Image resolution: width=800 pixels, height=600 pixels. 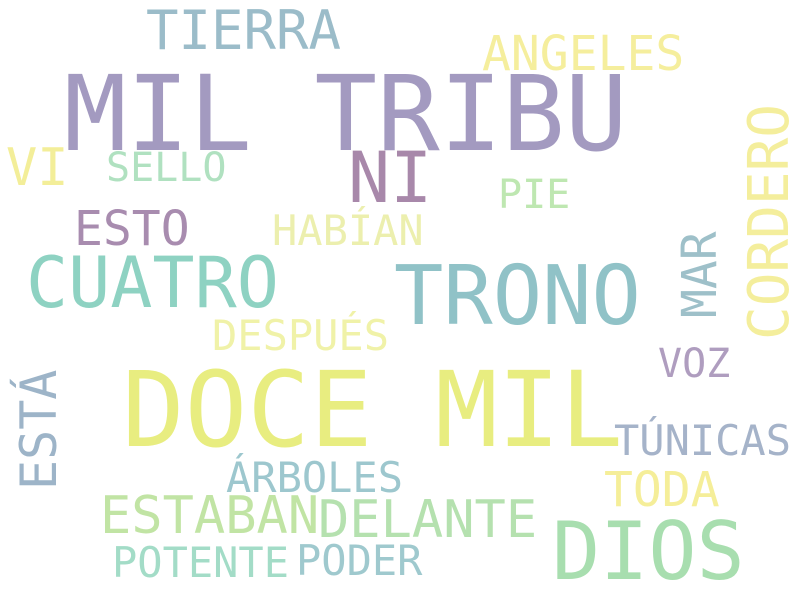 What do you see at coordinates (517, 296) in the screenshot?
I see `word-trono: TRONO` at bounding box center [517, 296].